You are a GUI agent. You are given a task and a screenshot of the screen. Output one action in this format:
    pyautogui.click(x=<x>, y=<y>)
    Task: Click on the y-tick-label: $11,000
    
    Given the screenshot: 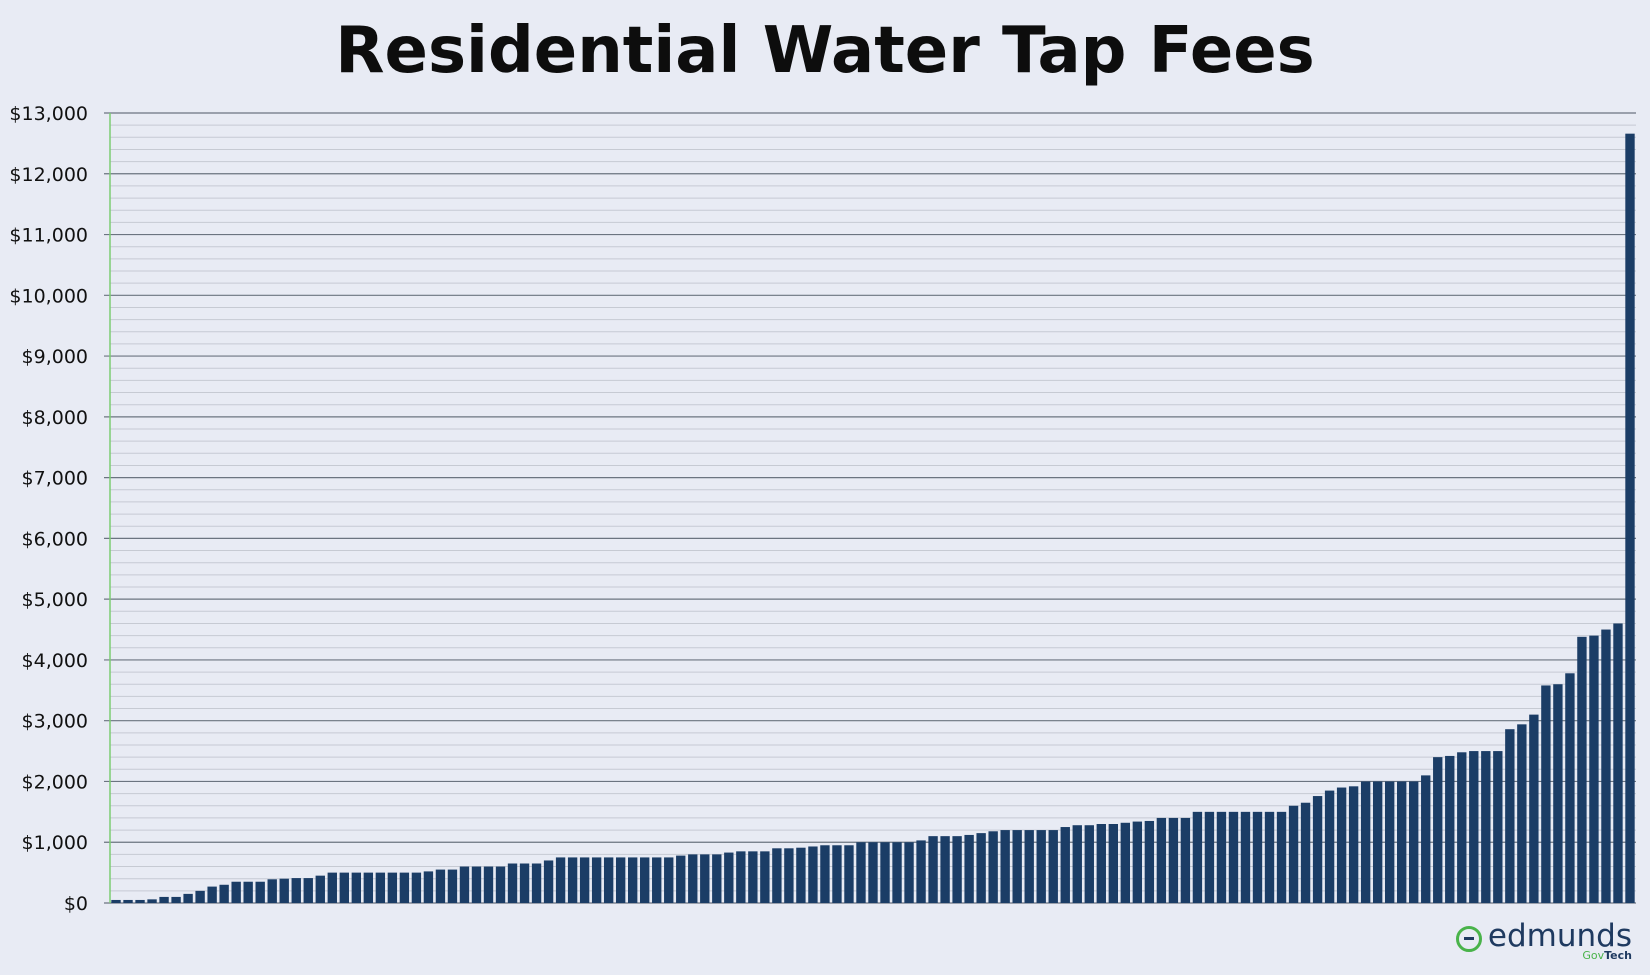 What is the action you would take?
    pyautogui.click(x=48, y=236)
    